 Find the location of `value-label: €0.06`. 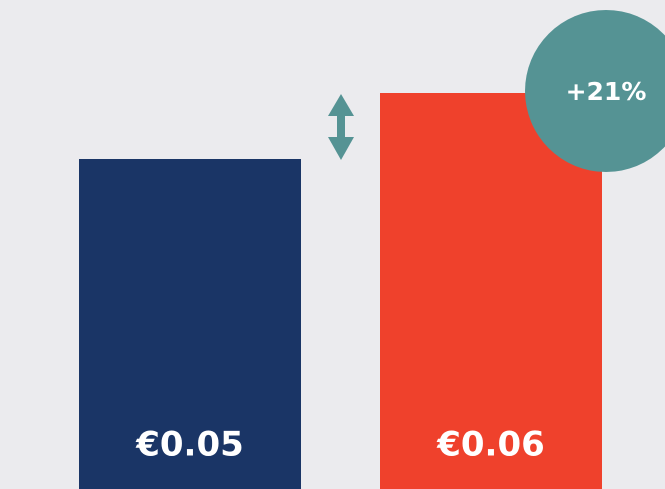

value-label: €0.06 is located at coordinates (490, 445).